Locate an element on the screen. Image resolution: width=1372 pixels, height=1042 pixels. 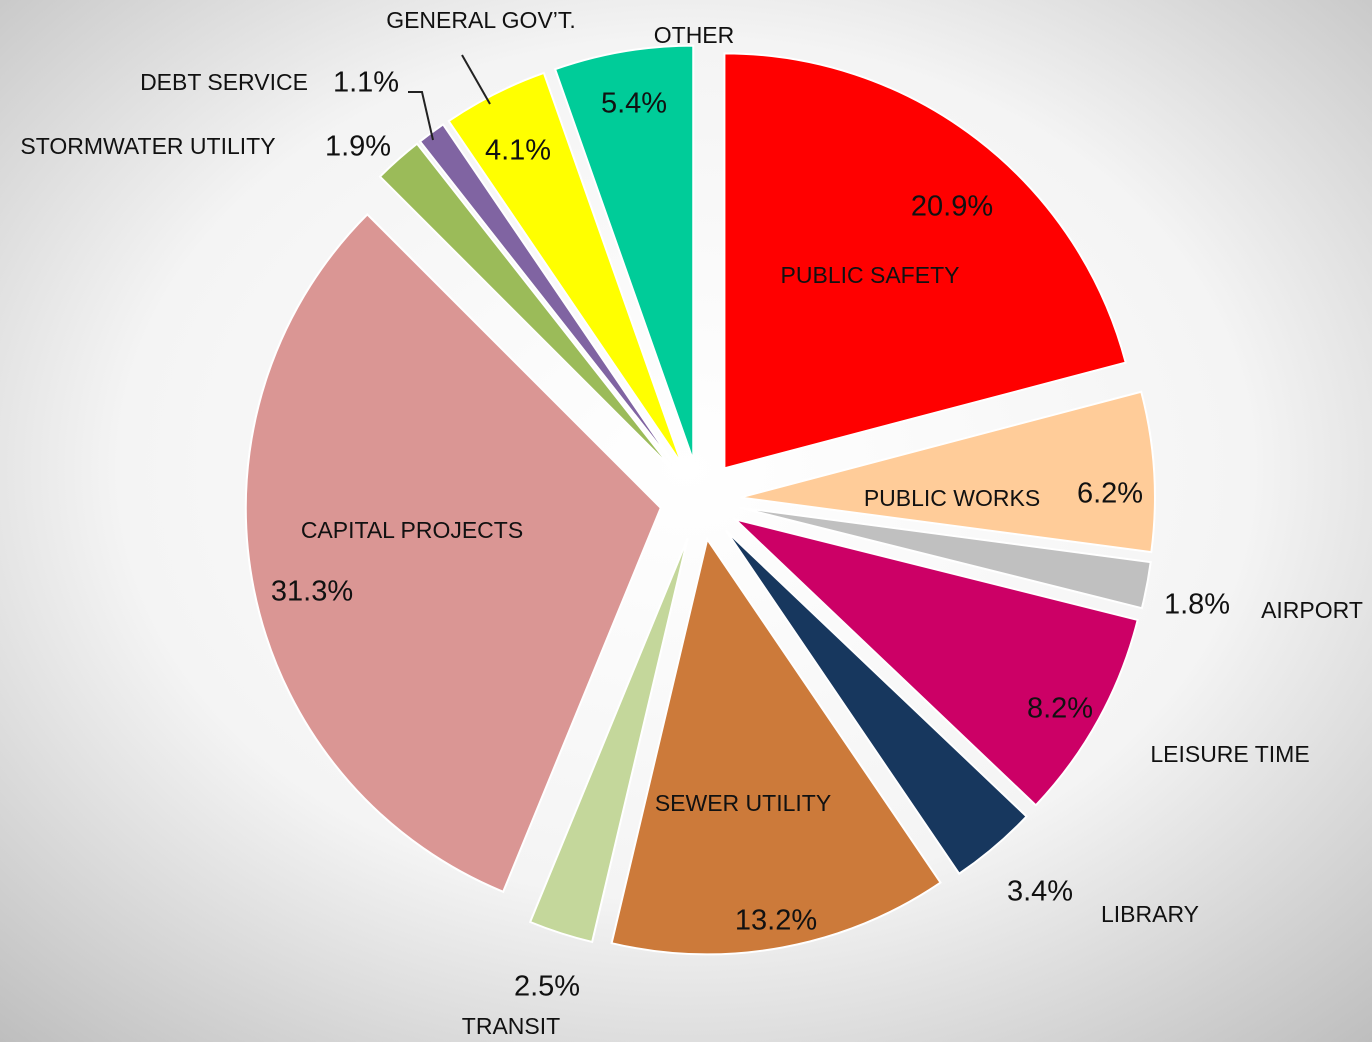
slice-value-label: 1.9% is located at coordinates (358, 147).